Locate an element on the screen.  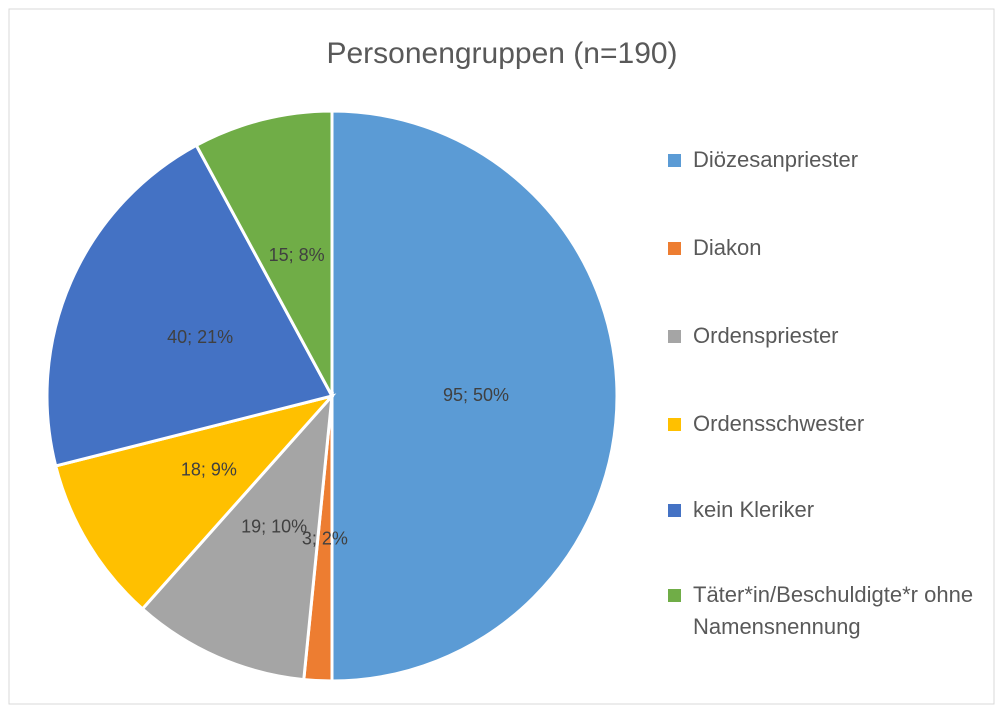
data-label: 40; 21% is located at coordinates (200, 337).